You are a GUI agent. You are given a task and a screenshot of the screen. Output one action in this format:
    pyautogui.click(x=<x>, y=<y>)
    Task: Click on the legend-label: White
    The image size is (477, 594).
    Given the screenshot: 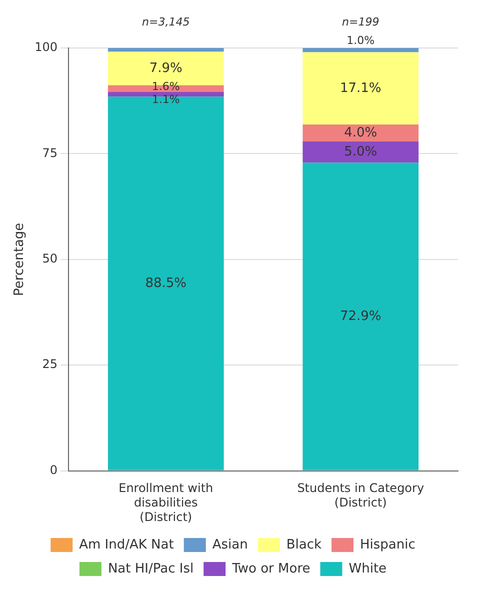 What is the action you would take?
    pyautogui.click(x=367, y=568)
    